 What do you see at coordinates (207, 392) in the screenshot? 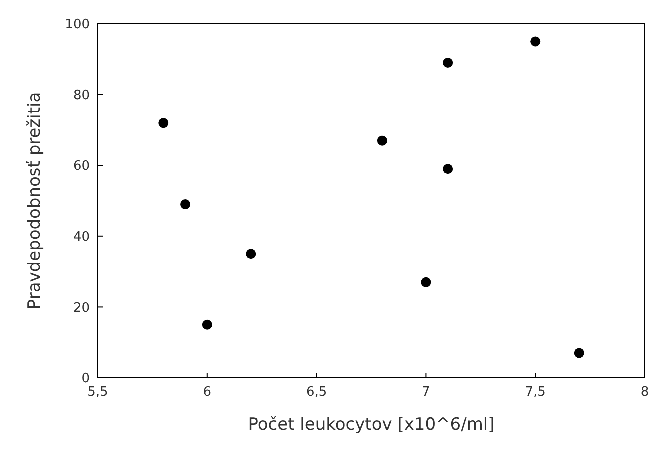
I see `x-tick-label: 6` at bounding box center [207, 392].